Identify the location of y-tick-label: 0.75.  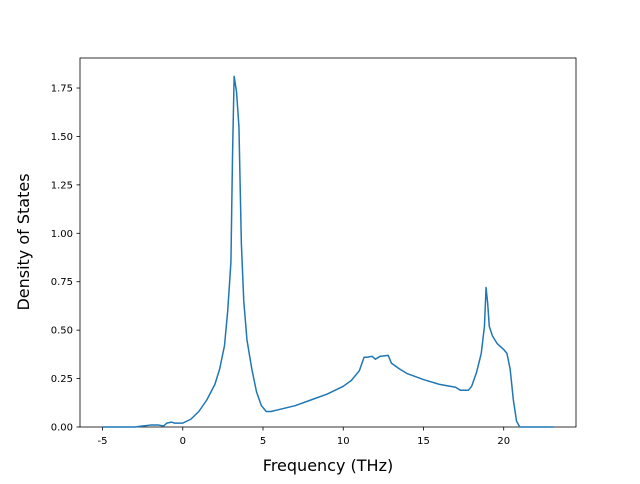
(62, 282).